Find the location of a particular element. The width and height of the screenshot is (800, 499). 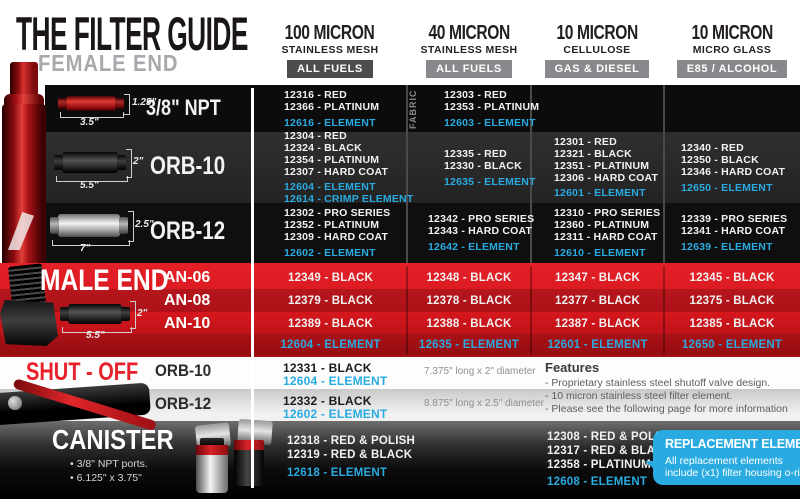

canister-title: CANISTER is located at coordinates (113, 439).